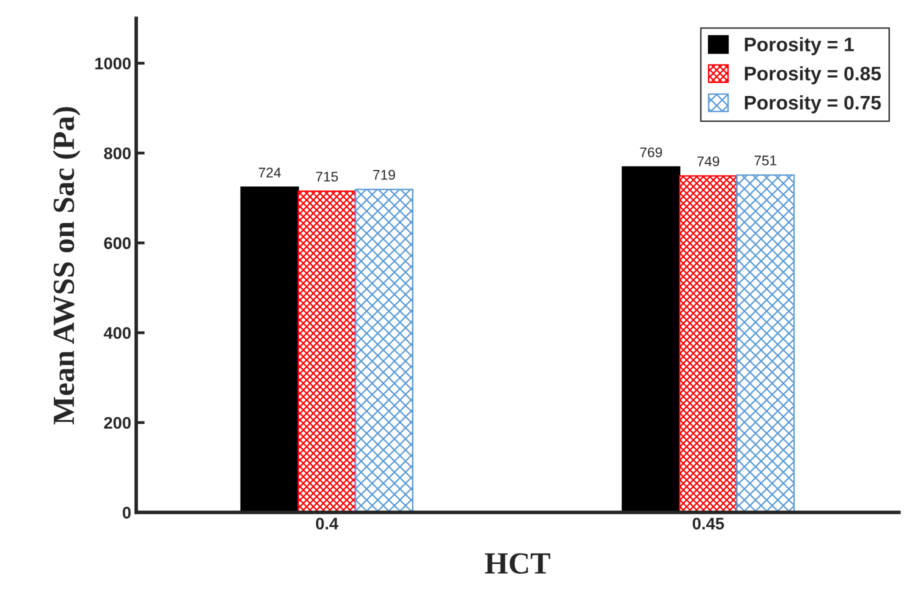 This screenshot has height=610, width=908. Describe the element at coordinates (117, 153) in the screenshot. I see `y-tick-label: 800` at that location.